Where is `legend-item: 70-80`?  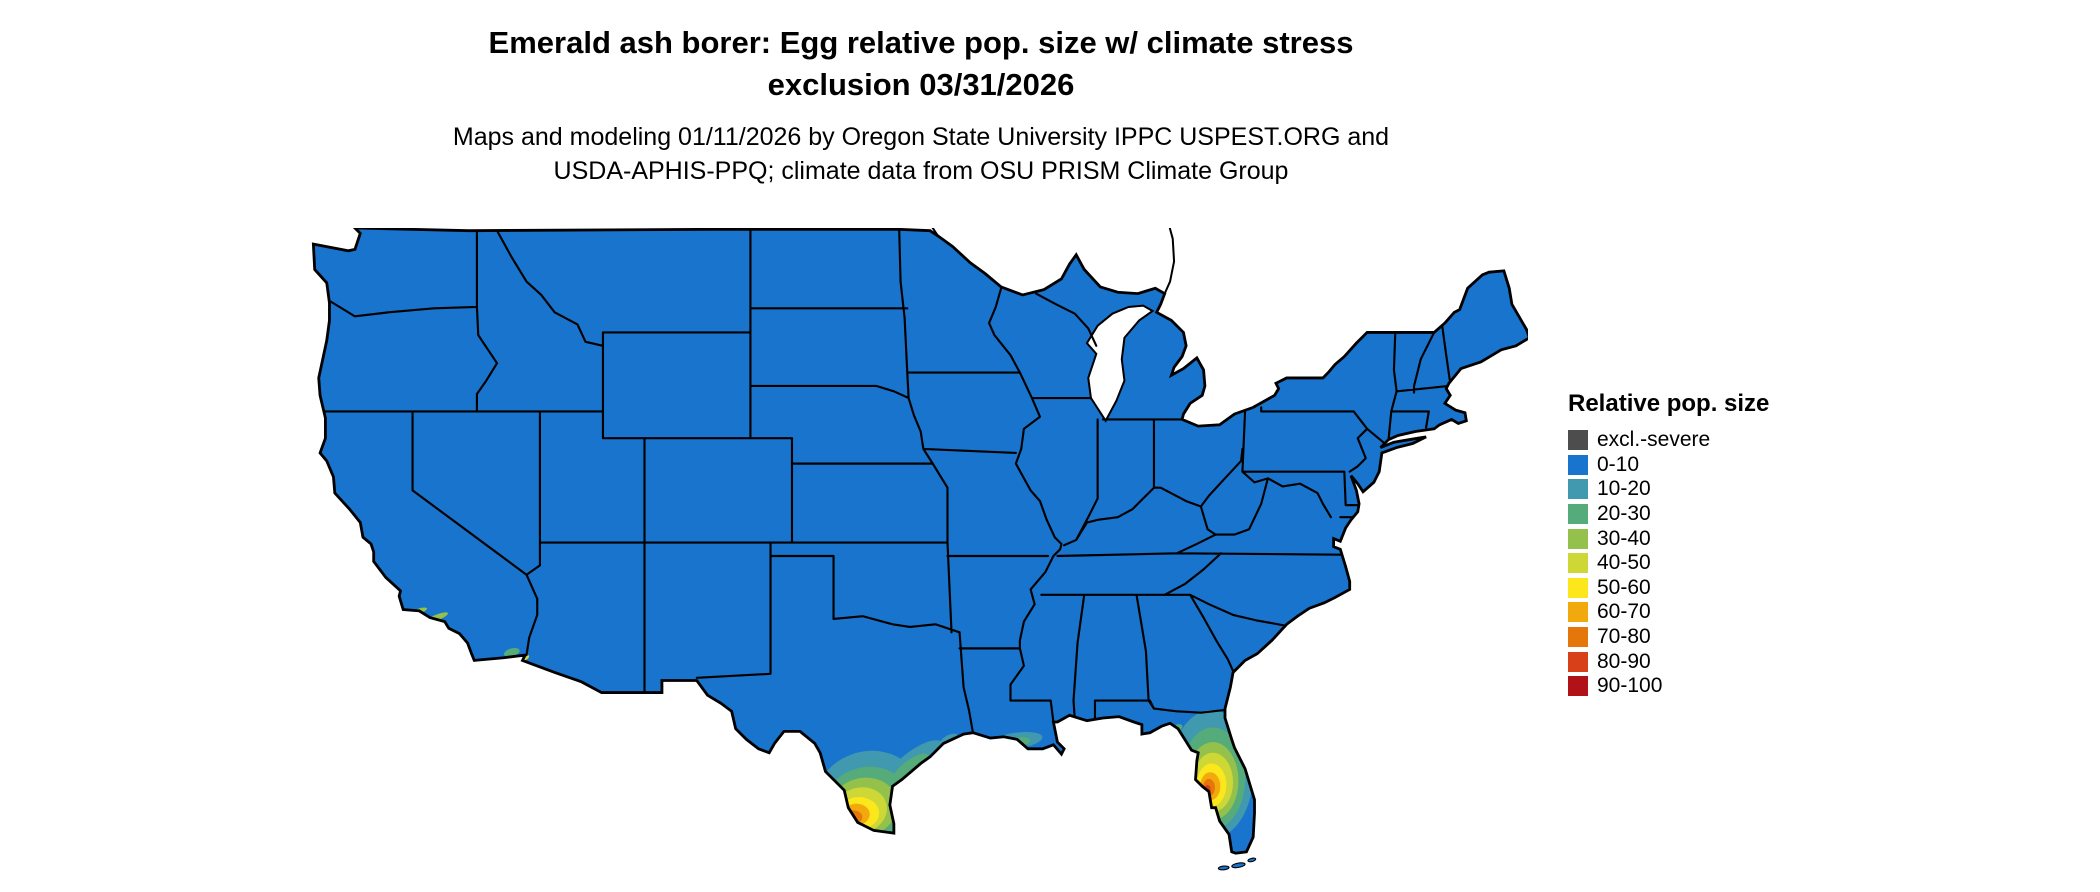 legend-item: 70-80 is located at coordinates (1668, 637).